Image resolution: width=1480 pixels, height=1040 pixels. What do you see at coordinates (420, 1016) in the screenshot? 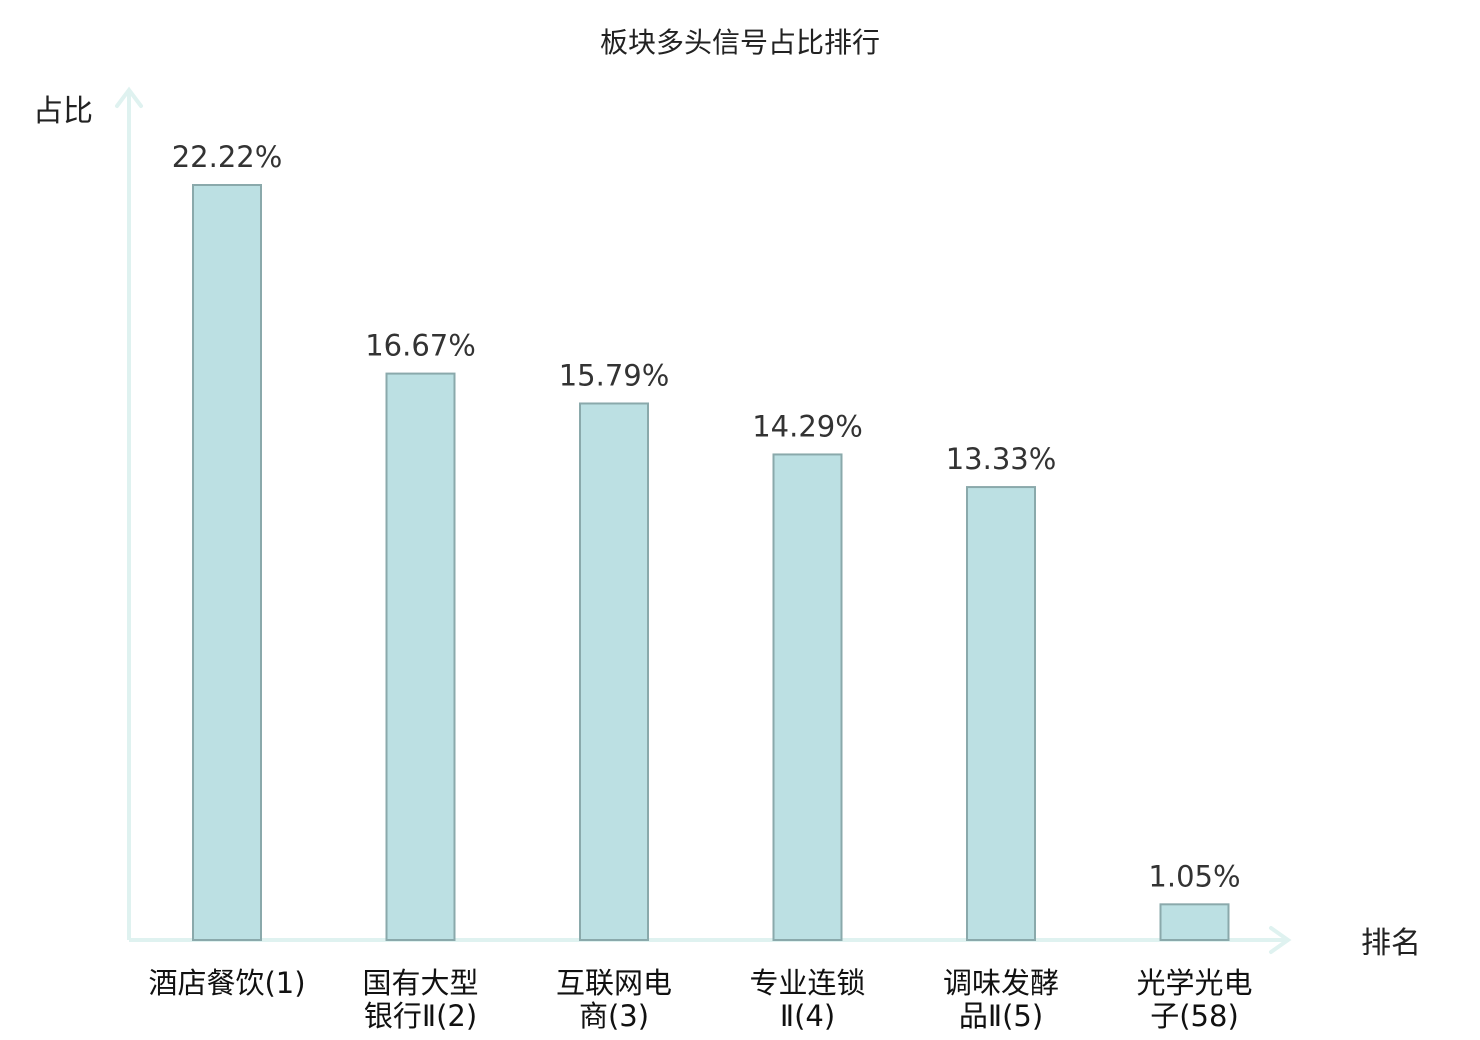
I see `category-label: 银行Ⅱ(2)` at bounding box center [420, 1016].